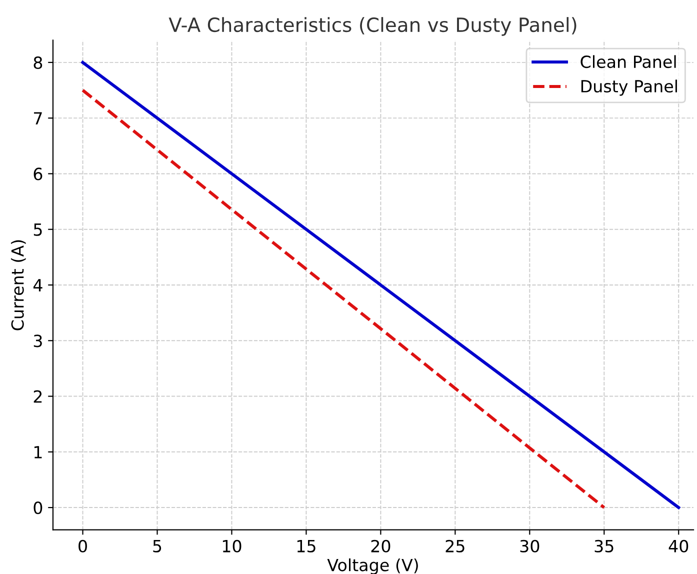  What do you see at coordinates (306, 546) in the screenshot?
I see `x-tick-label: 15` at bounding box center [306, 546].